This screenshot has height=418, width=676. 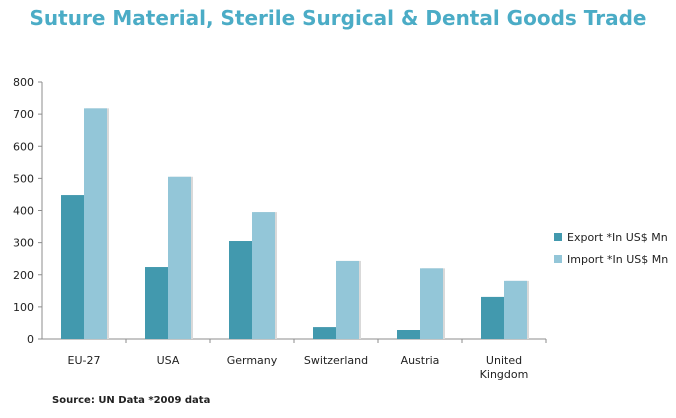 I want to click on legend: Export *In US$ Mn Import *In US$ Mn, so click(x=611, y=248).